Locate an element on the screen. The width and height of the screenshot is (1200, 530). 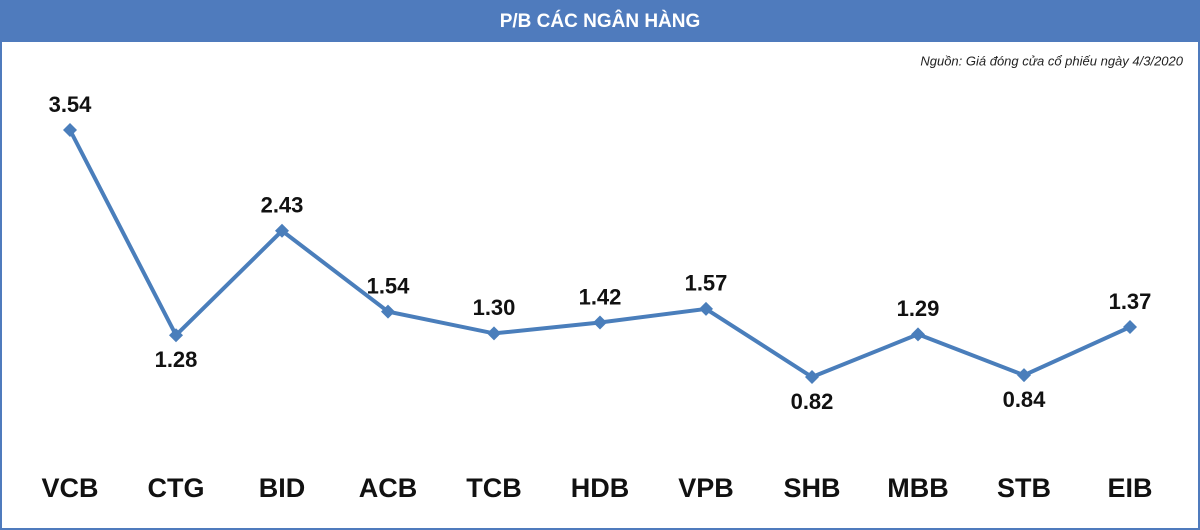
data-label: 1.57 is located at coordinates (706, 283).